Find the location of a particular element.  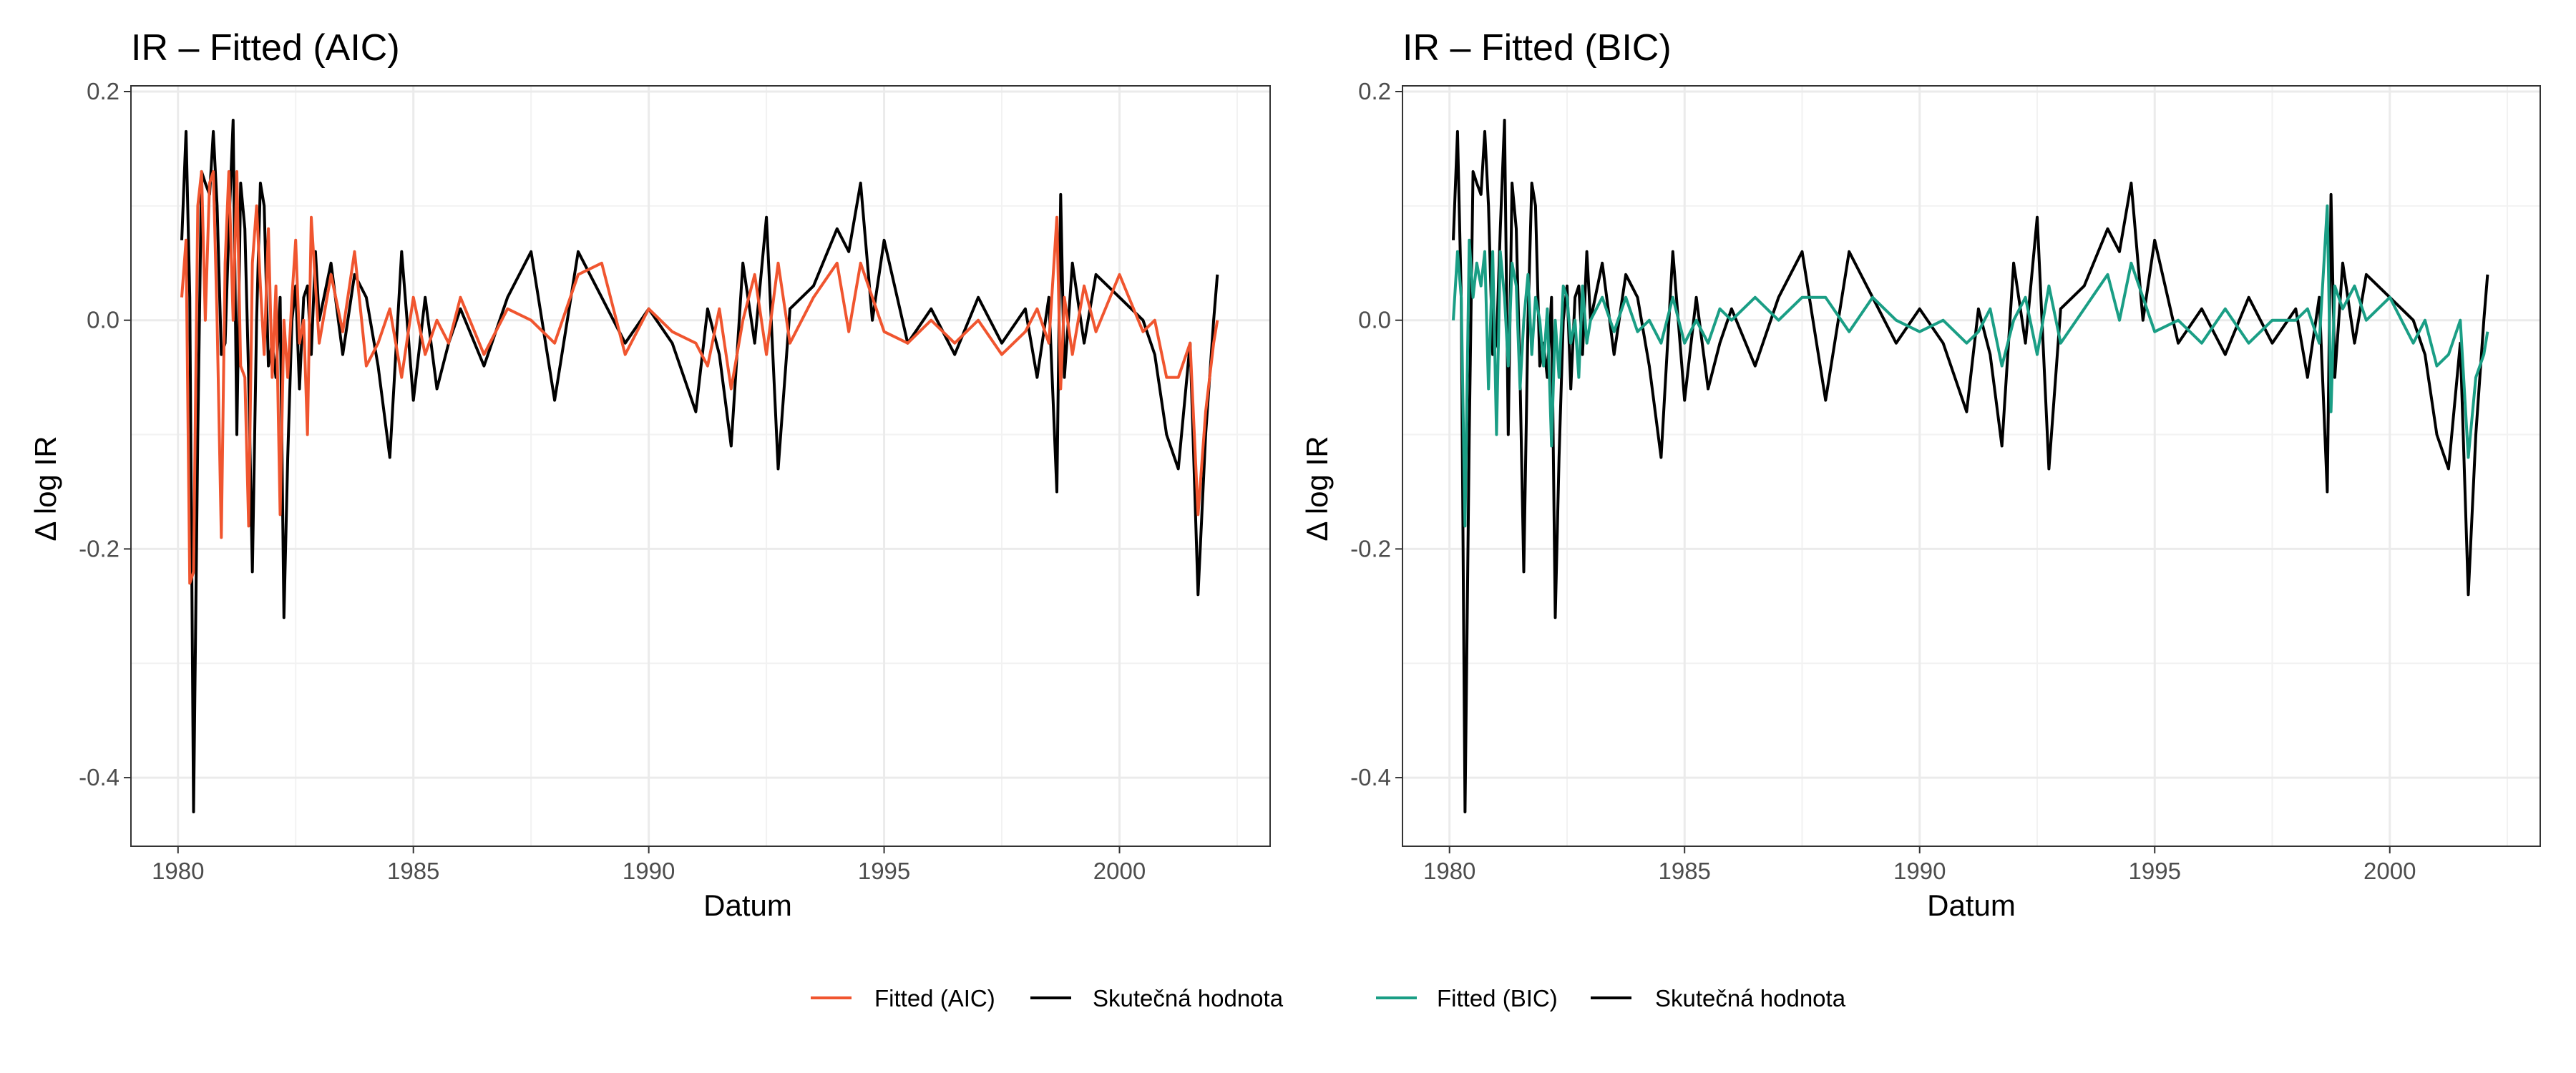

legend-label-fitted-bic: Fitted (BIC) is located at coordinates (1497, 998).